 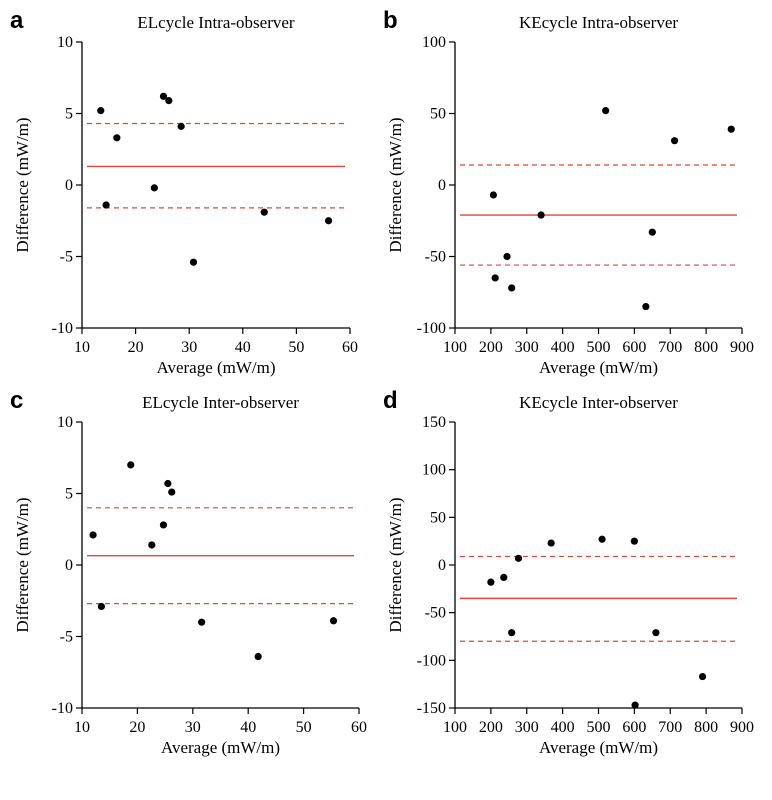 I want to click on panel-letter: d, so click(x=390, y=400).